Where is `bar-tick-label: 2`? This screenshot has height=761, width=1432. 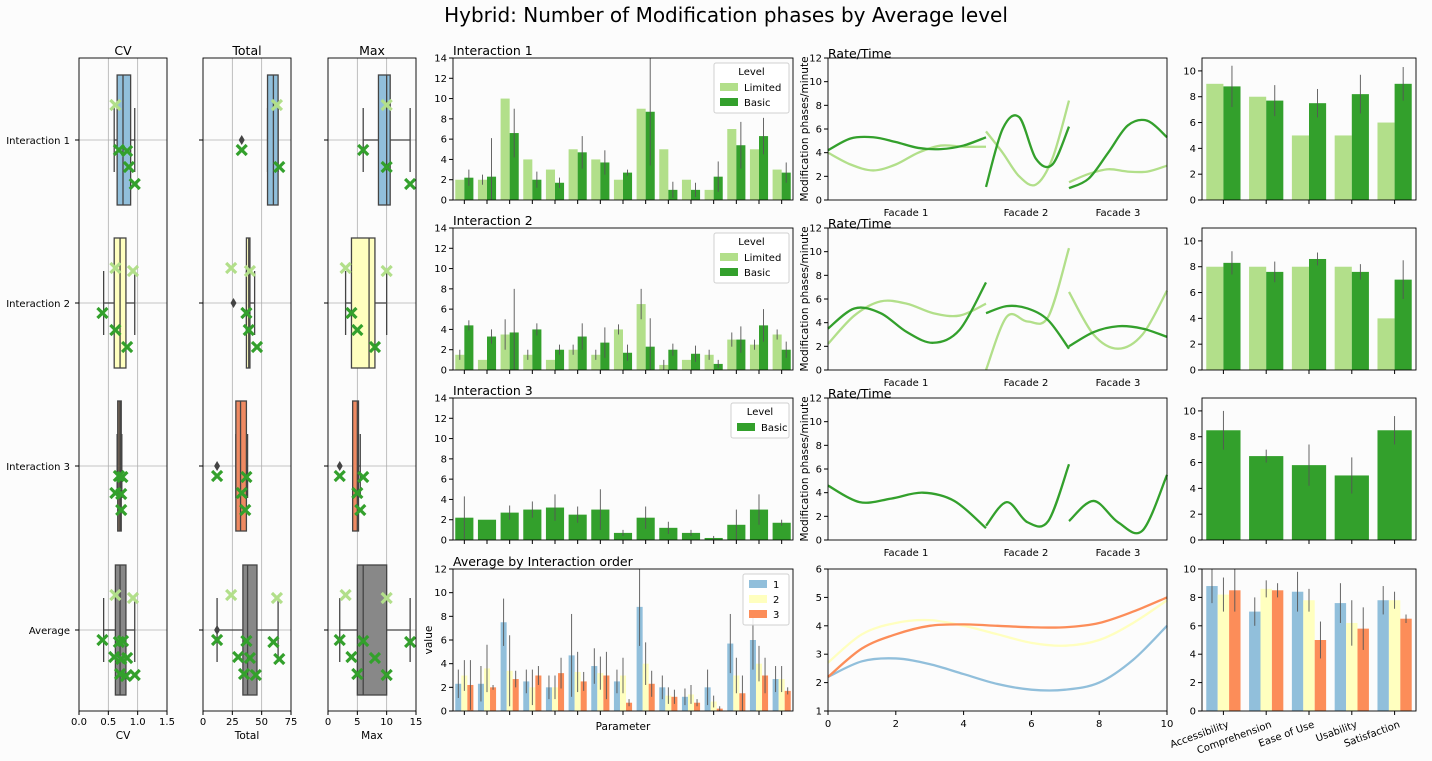
bar-tick-label: 2 is located at coordinates (444, 350).